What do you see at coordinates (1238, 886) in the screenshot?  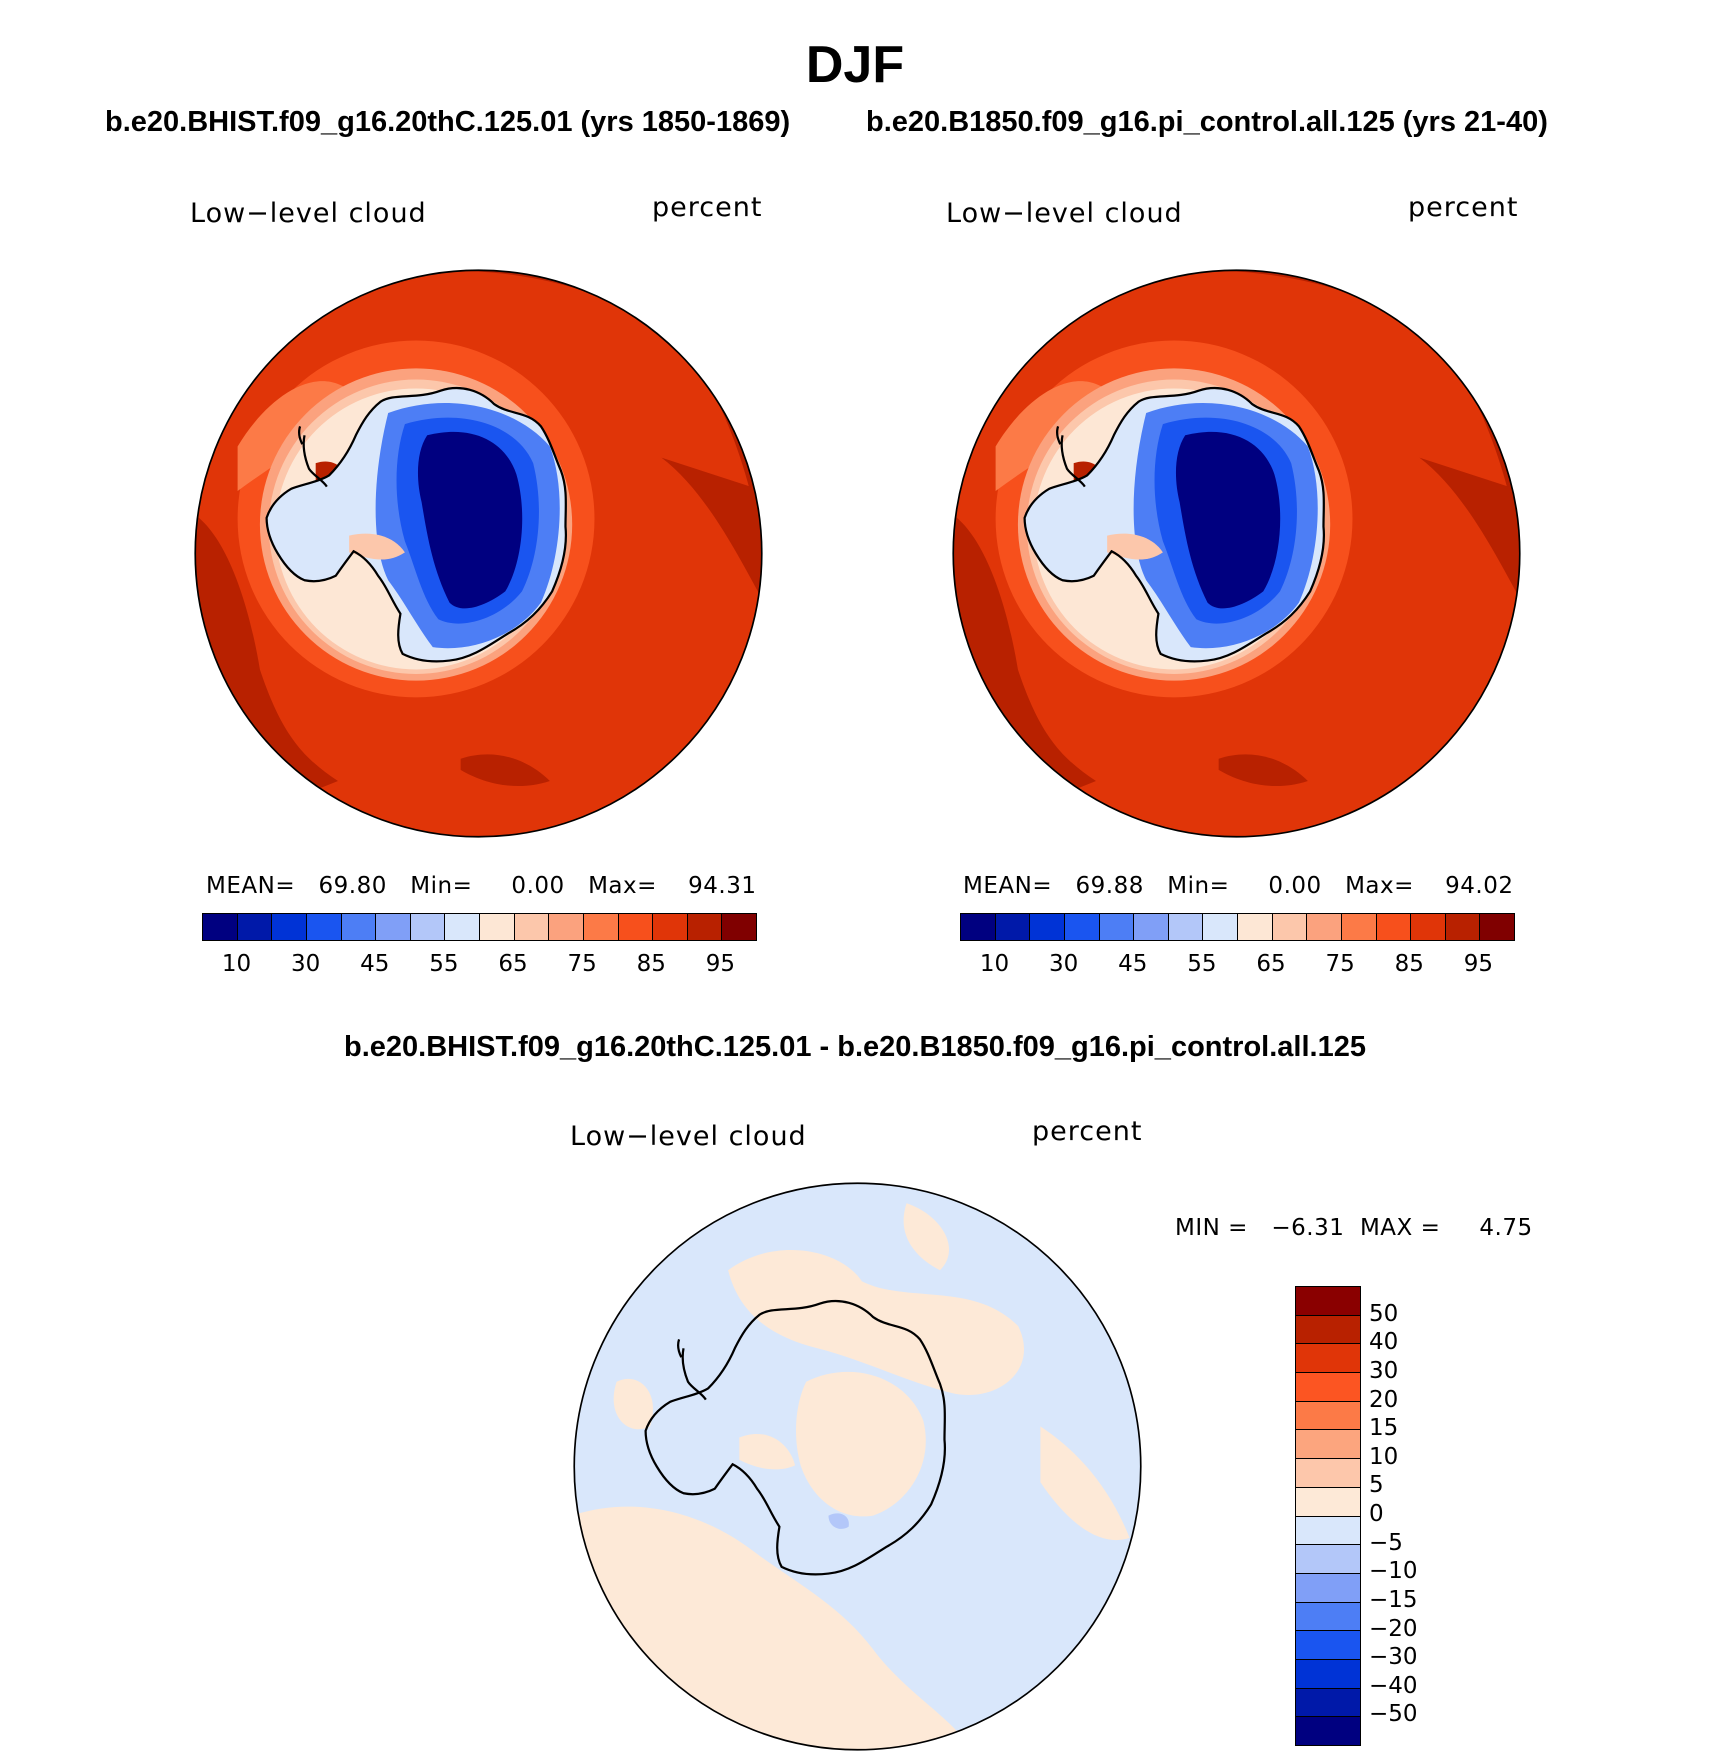 I see `right-stats: MEAN= 69.88 Min= 0.00 Max= 94.02` at bounding box center [1238, 886].